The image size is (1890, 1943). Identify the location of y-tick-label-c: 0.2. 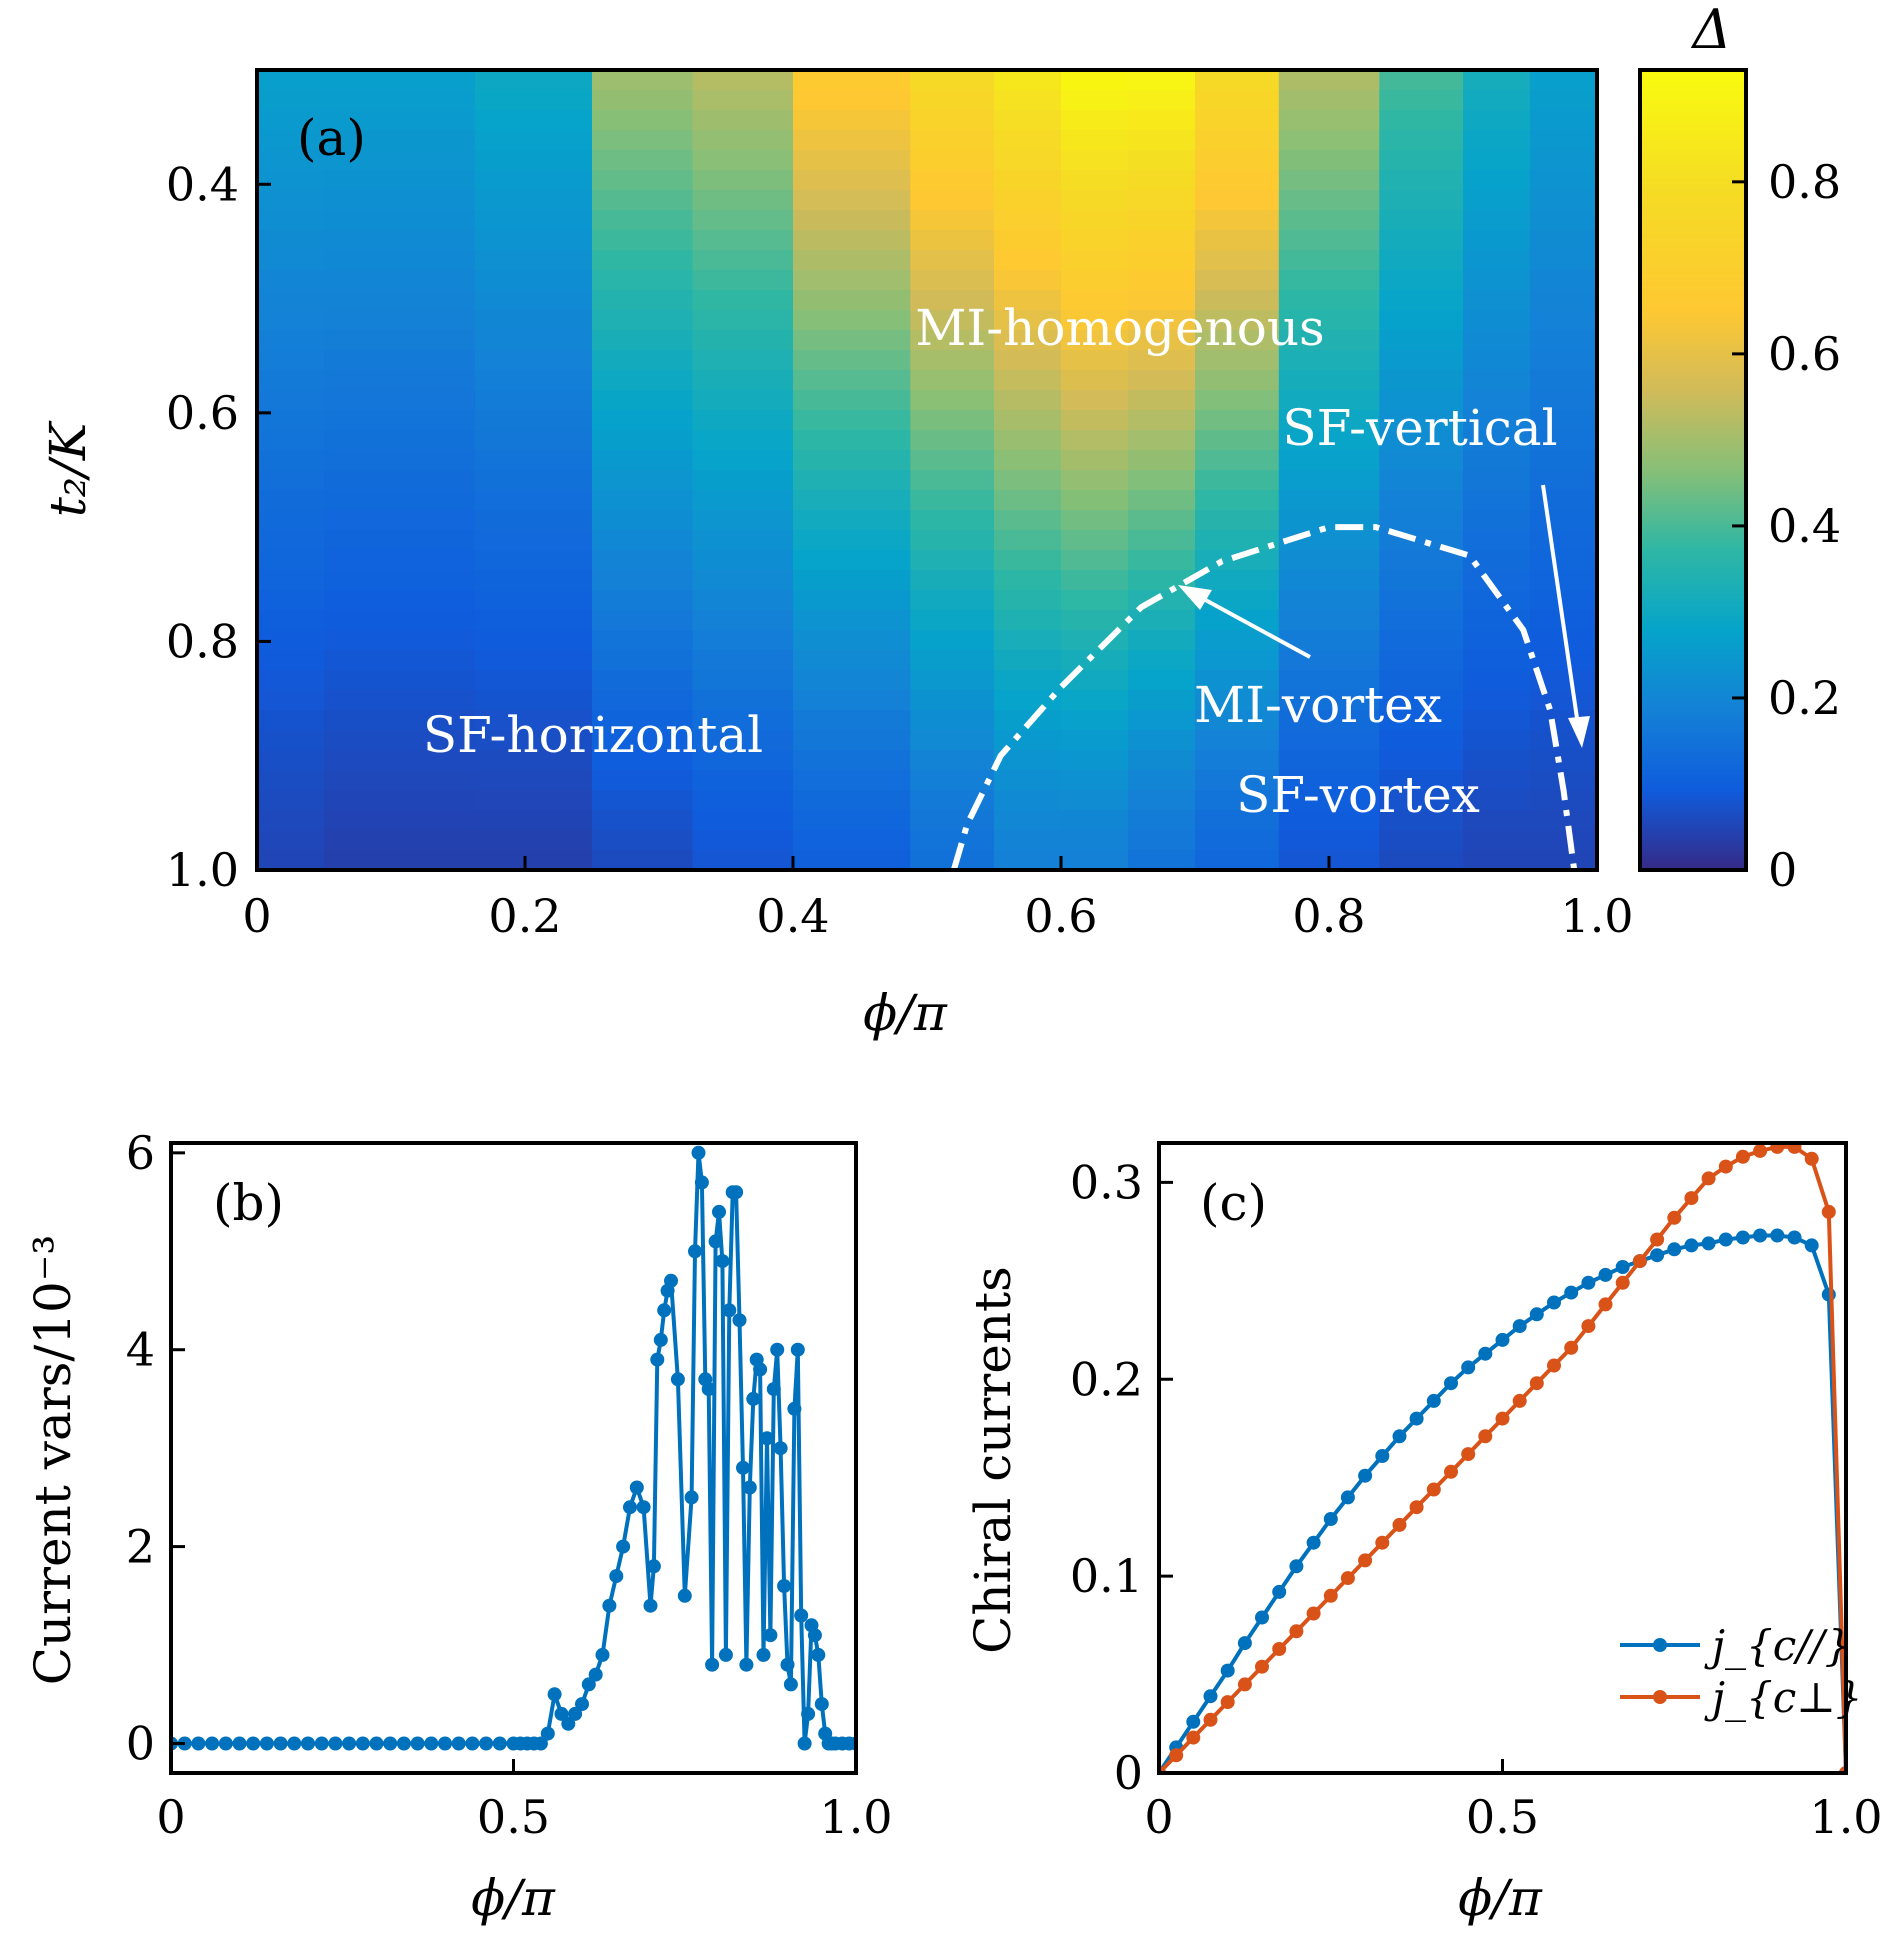
(1106, 1379).